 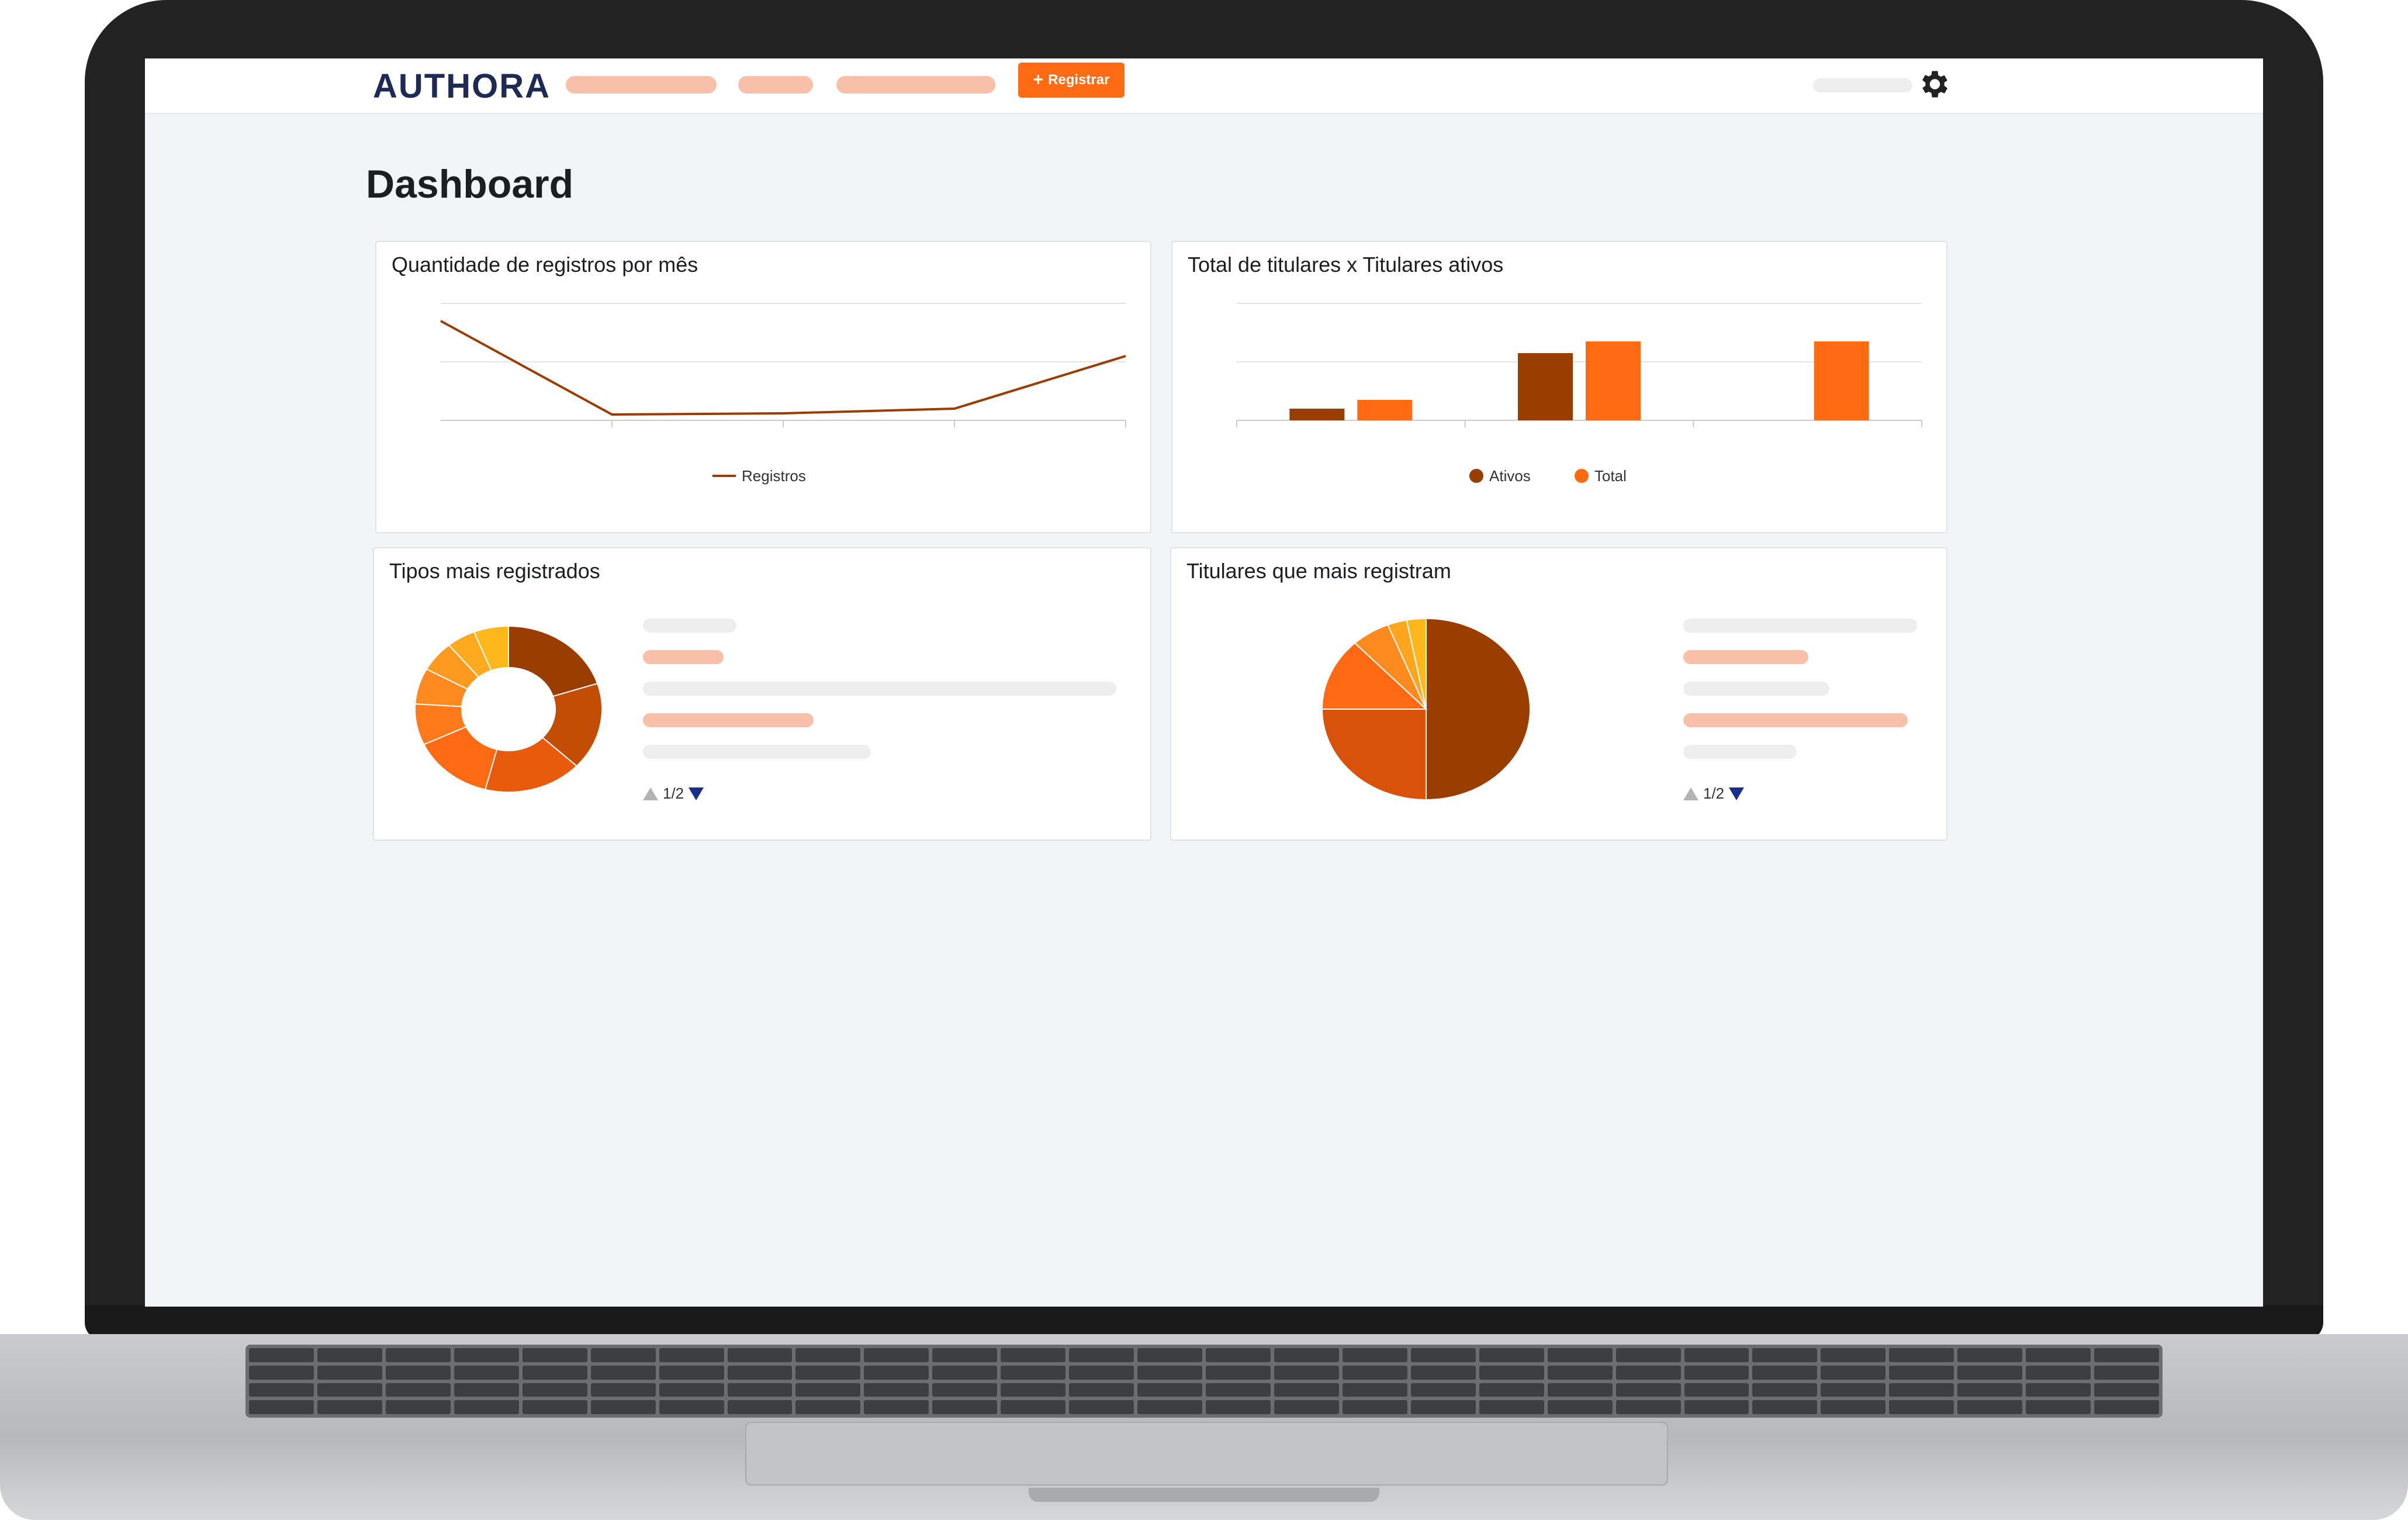 I want to click on legend-pager: 1/2, so click(x=674, y=794).